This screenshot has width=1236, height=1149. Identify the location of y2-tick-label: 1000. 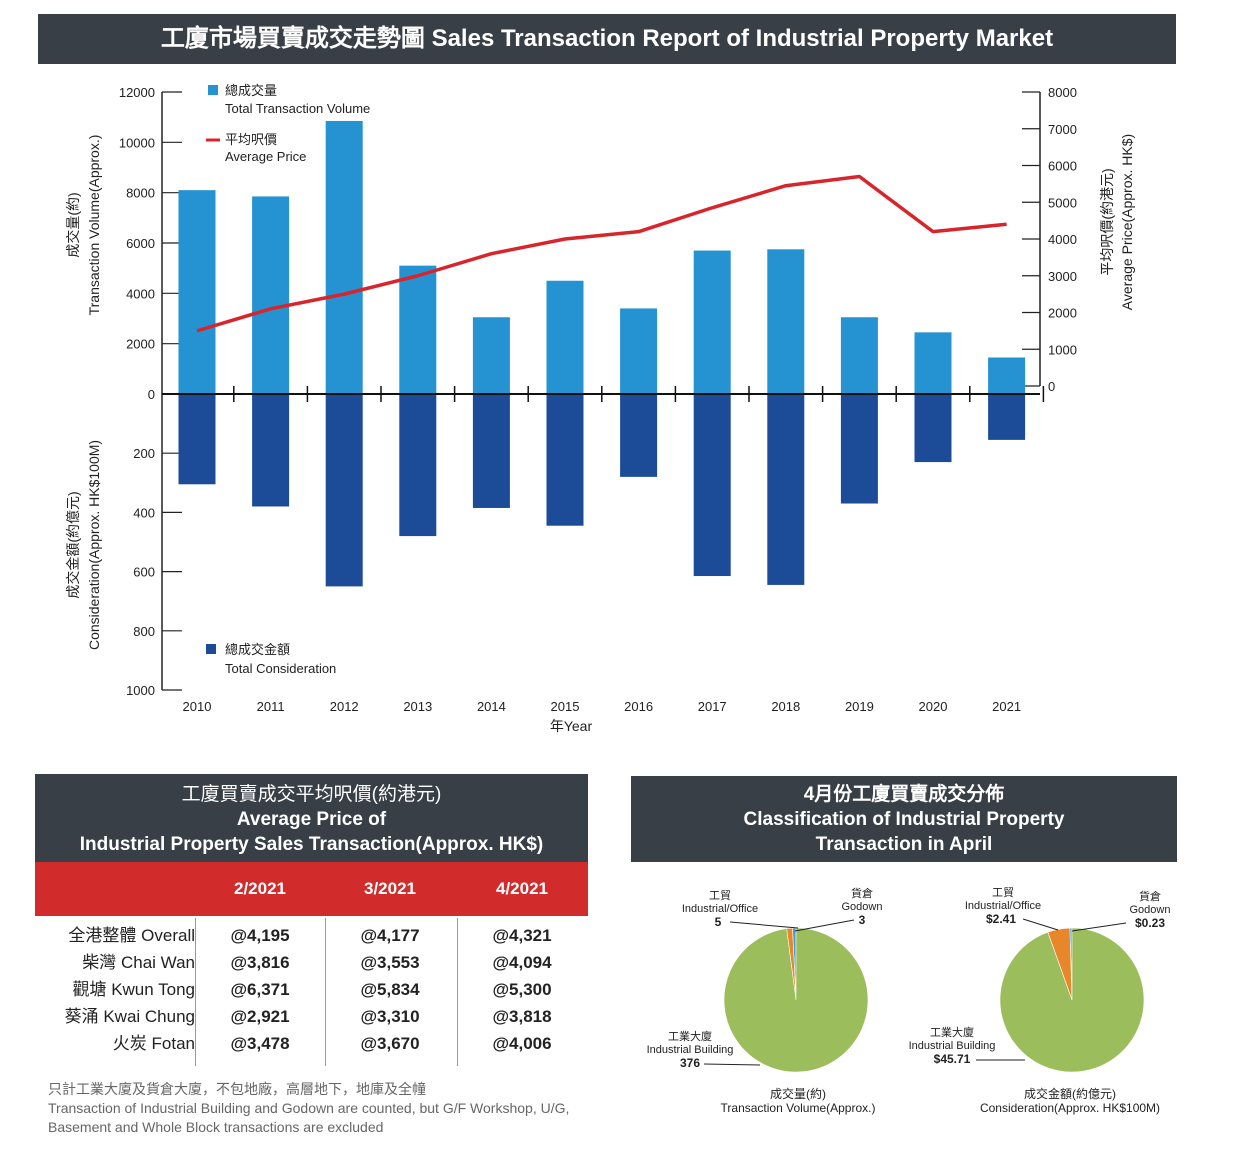
(1062, 349).